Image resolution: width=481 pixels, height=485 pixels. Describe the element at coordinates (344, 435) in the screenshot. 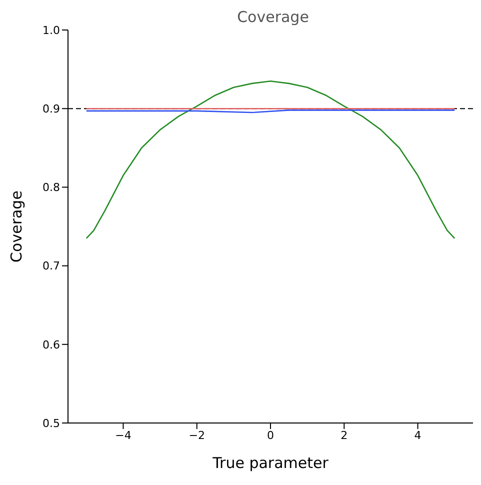

I see `x-tick-label: 2` at that location.